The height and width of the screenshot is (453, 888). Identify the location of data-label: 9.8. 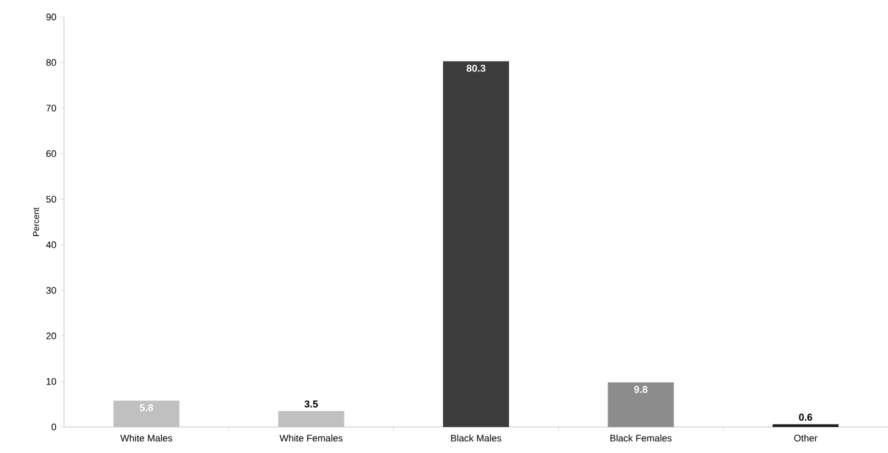
(641, 389).